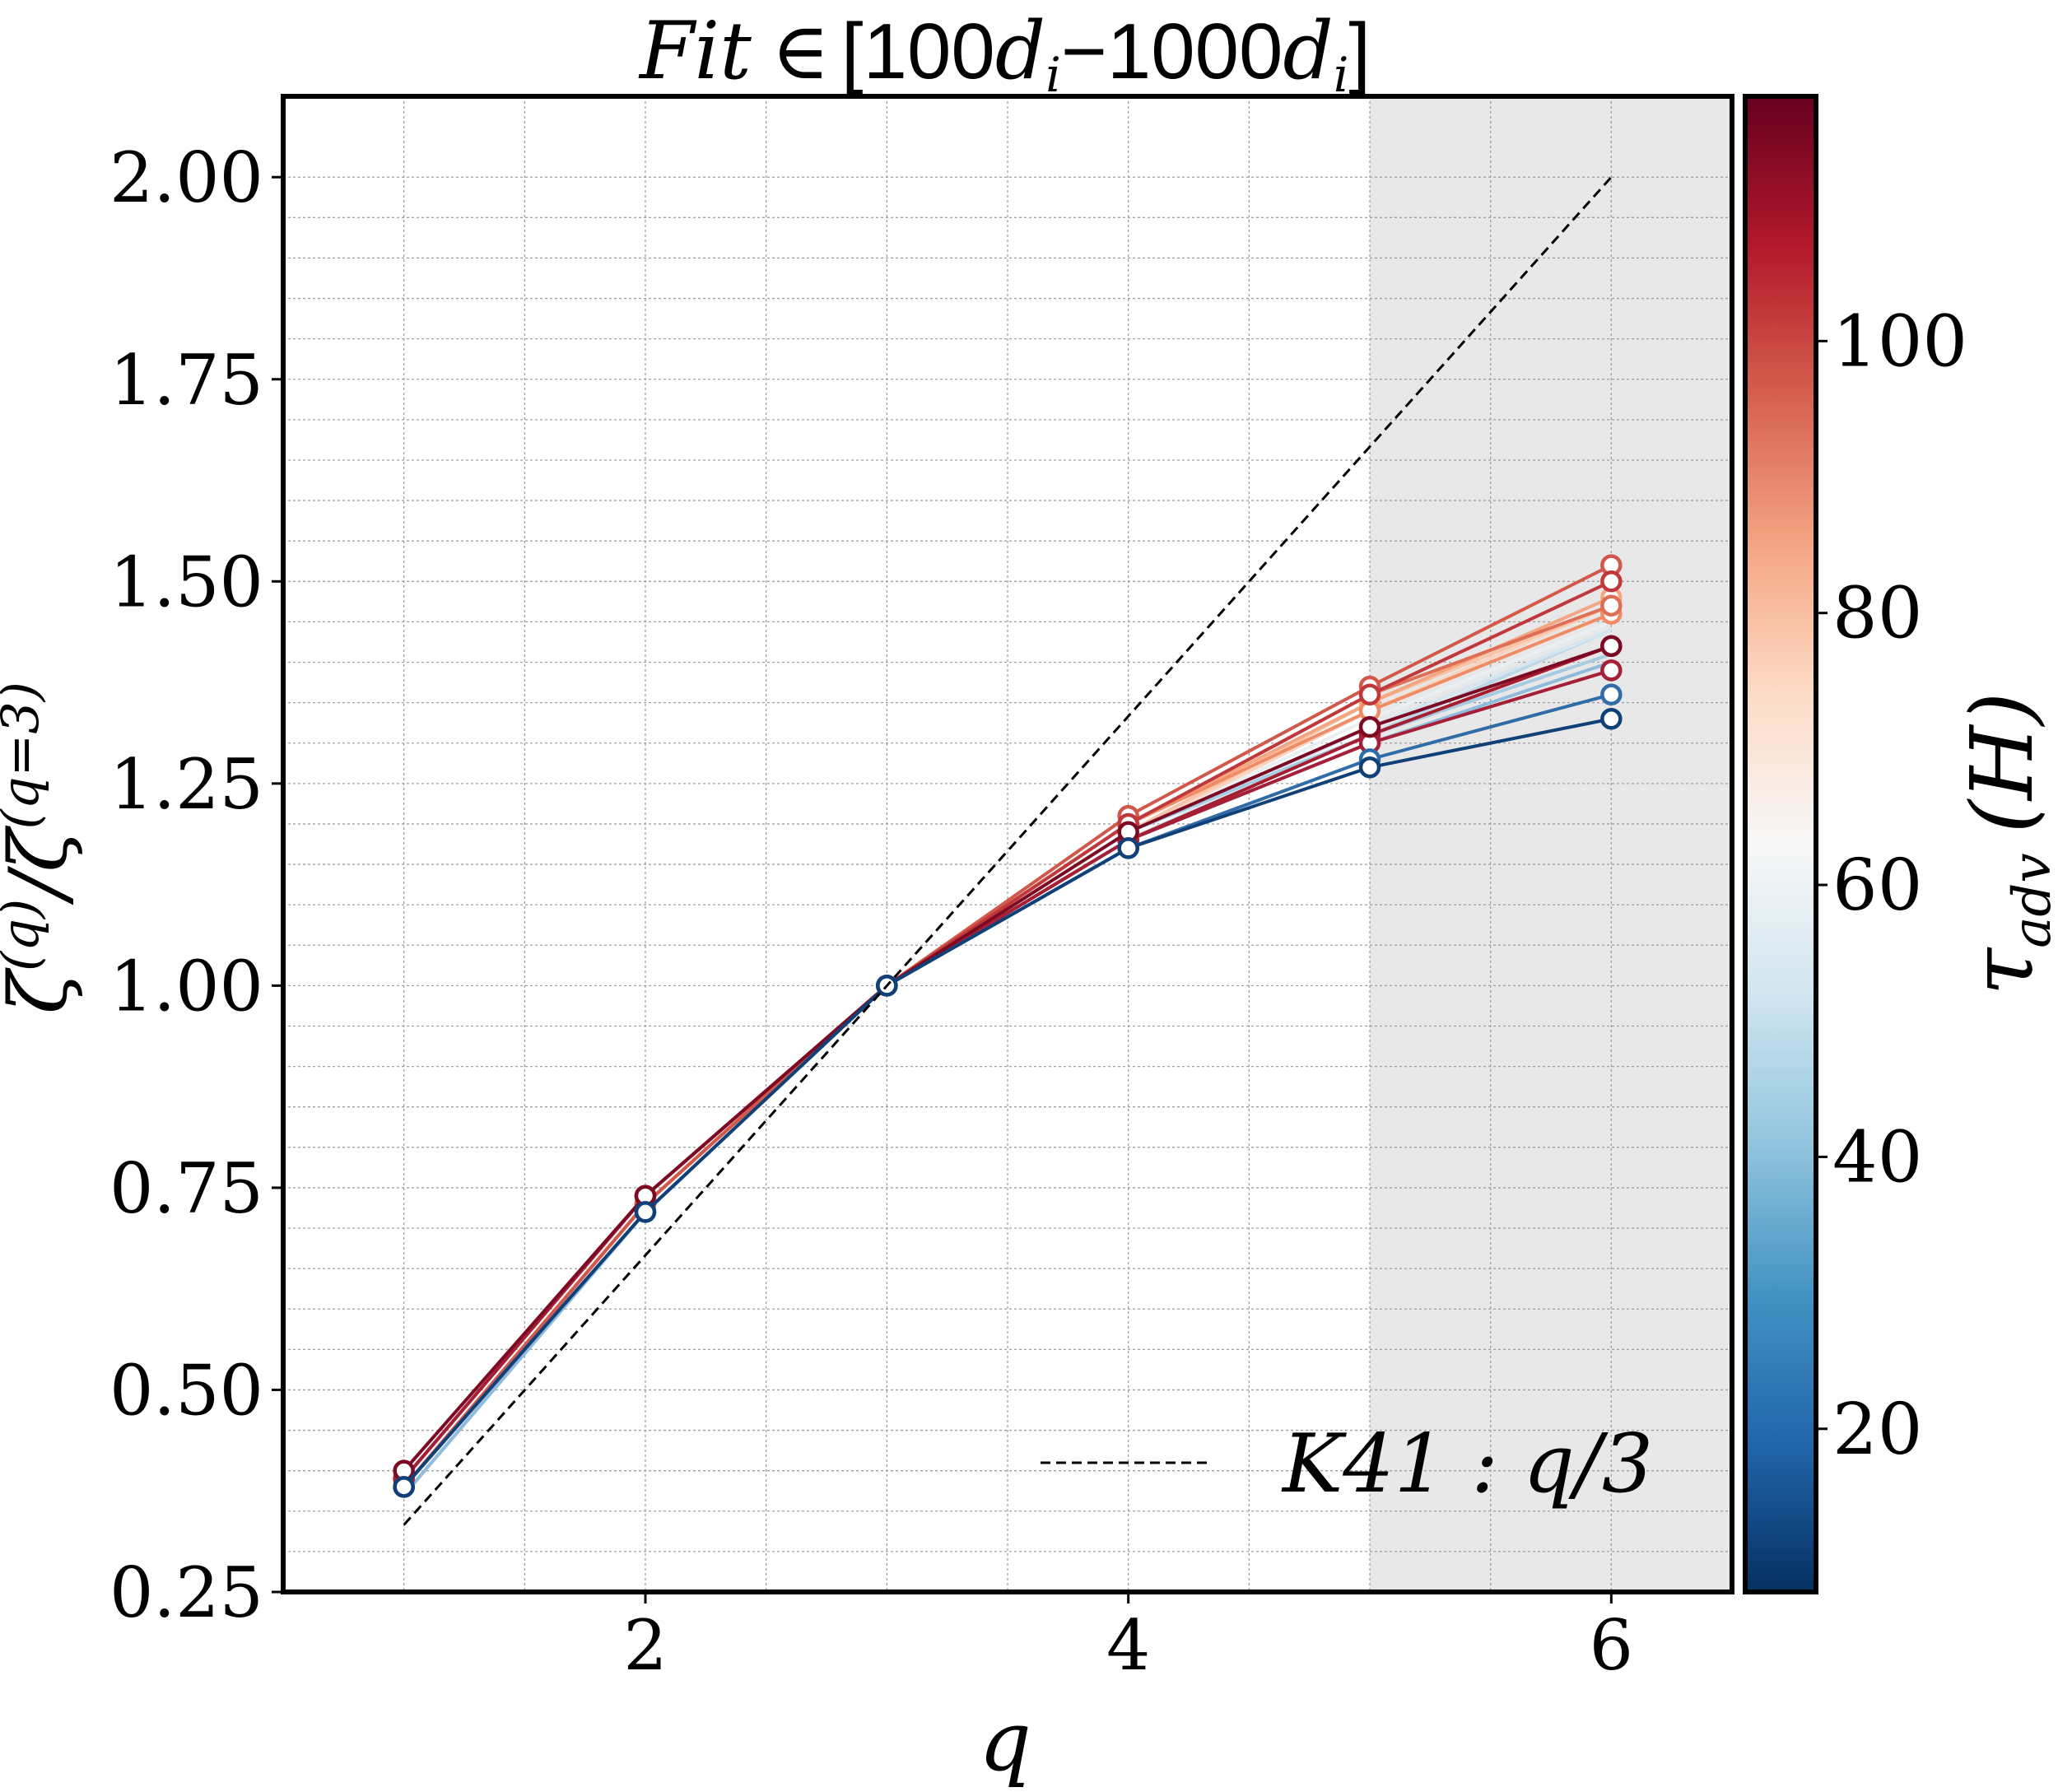 The height and width of the screenshot is (1792, 2058). I want to click on x-axis-ticks: 2 4 6, so click(1128, 1639).